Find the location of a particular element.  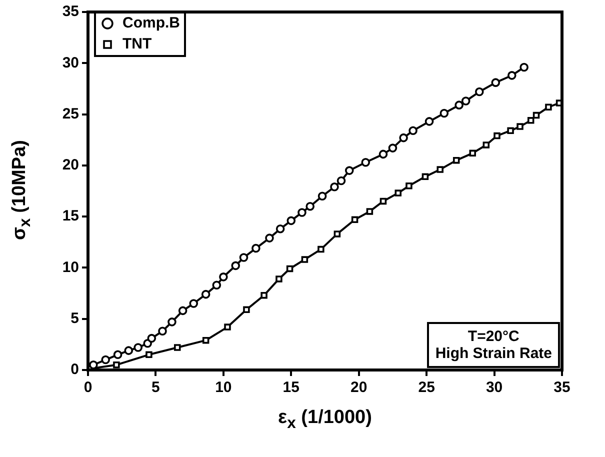

y-tick-label: 35 is located at coordinates (70, 11).